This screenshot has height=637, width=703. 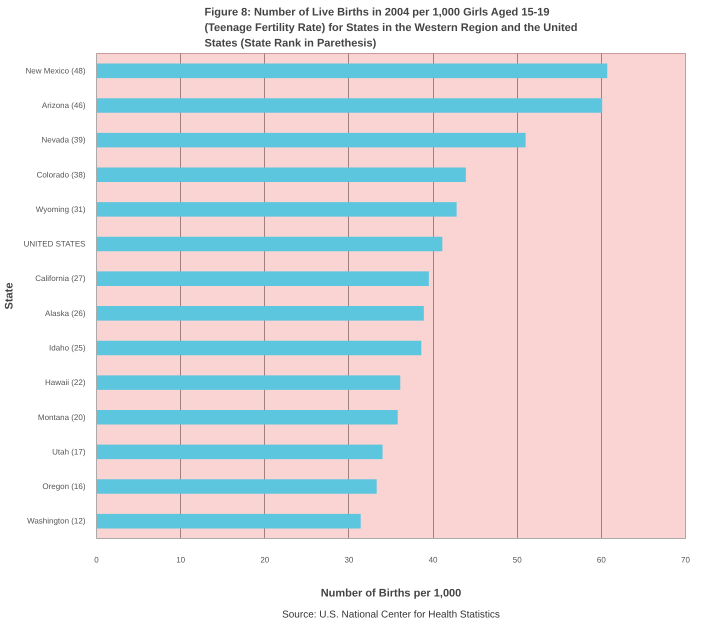 What do you see at coordinates (685, 560) in the screenshot?
I see `x-tick-label: 70` at bounding box center [685, 560].